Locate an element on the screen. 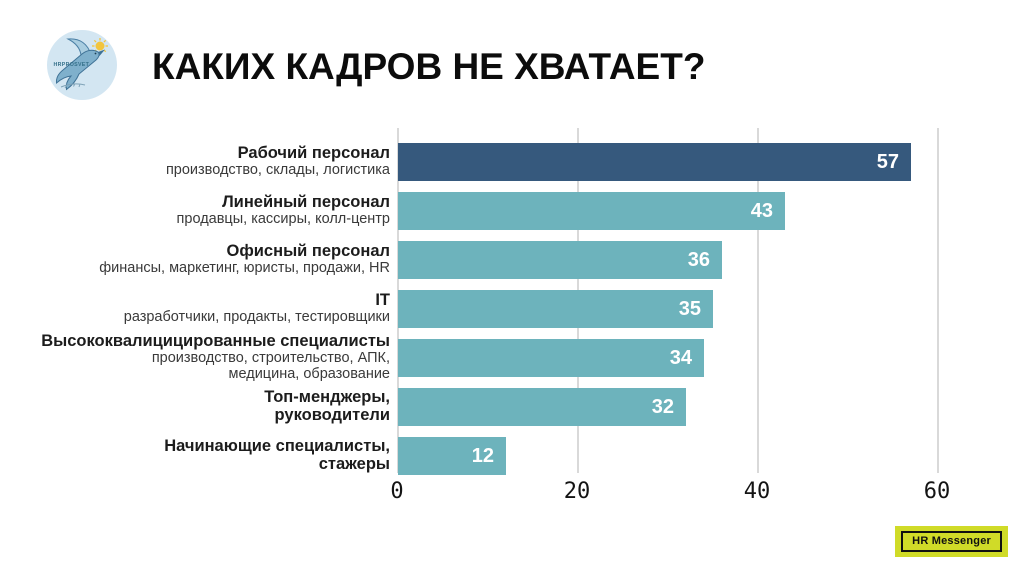 The image size is (1024, 569). hrprosvet-logo: HRPROSVET is located at coordinates (82, 65).